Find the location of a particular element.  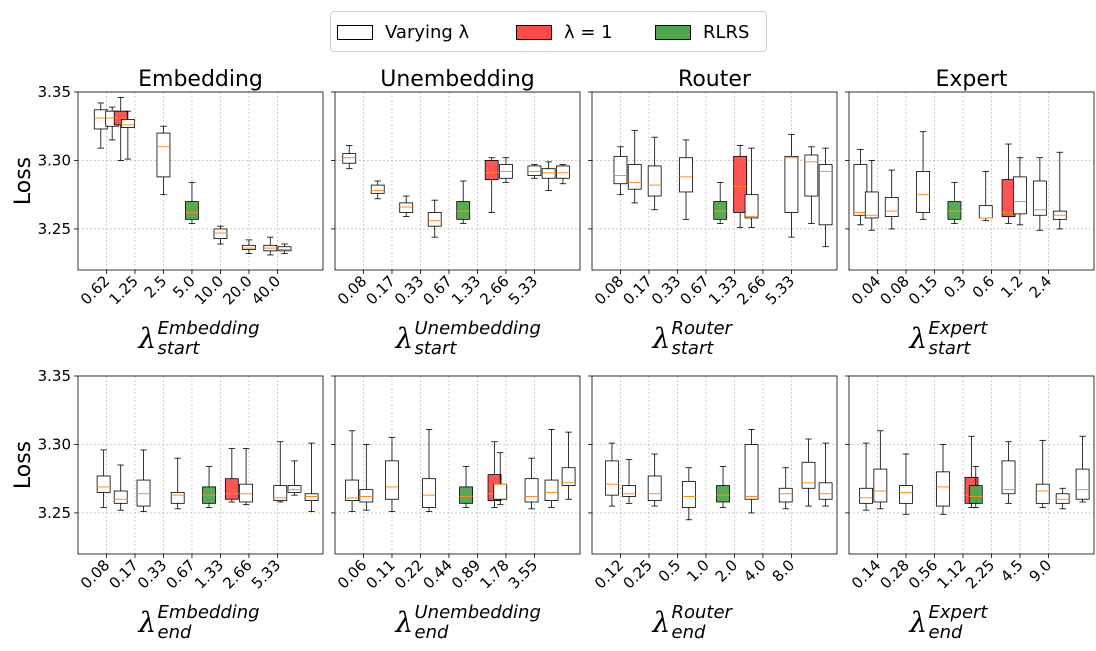

x-tick-label: 9.0 is located at coordinates (1041, 571).